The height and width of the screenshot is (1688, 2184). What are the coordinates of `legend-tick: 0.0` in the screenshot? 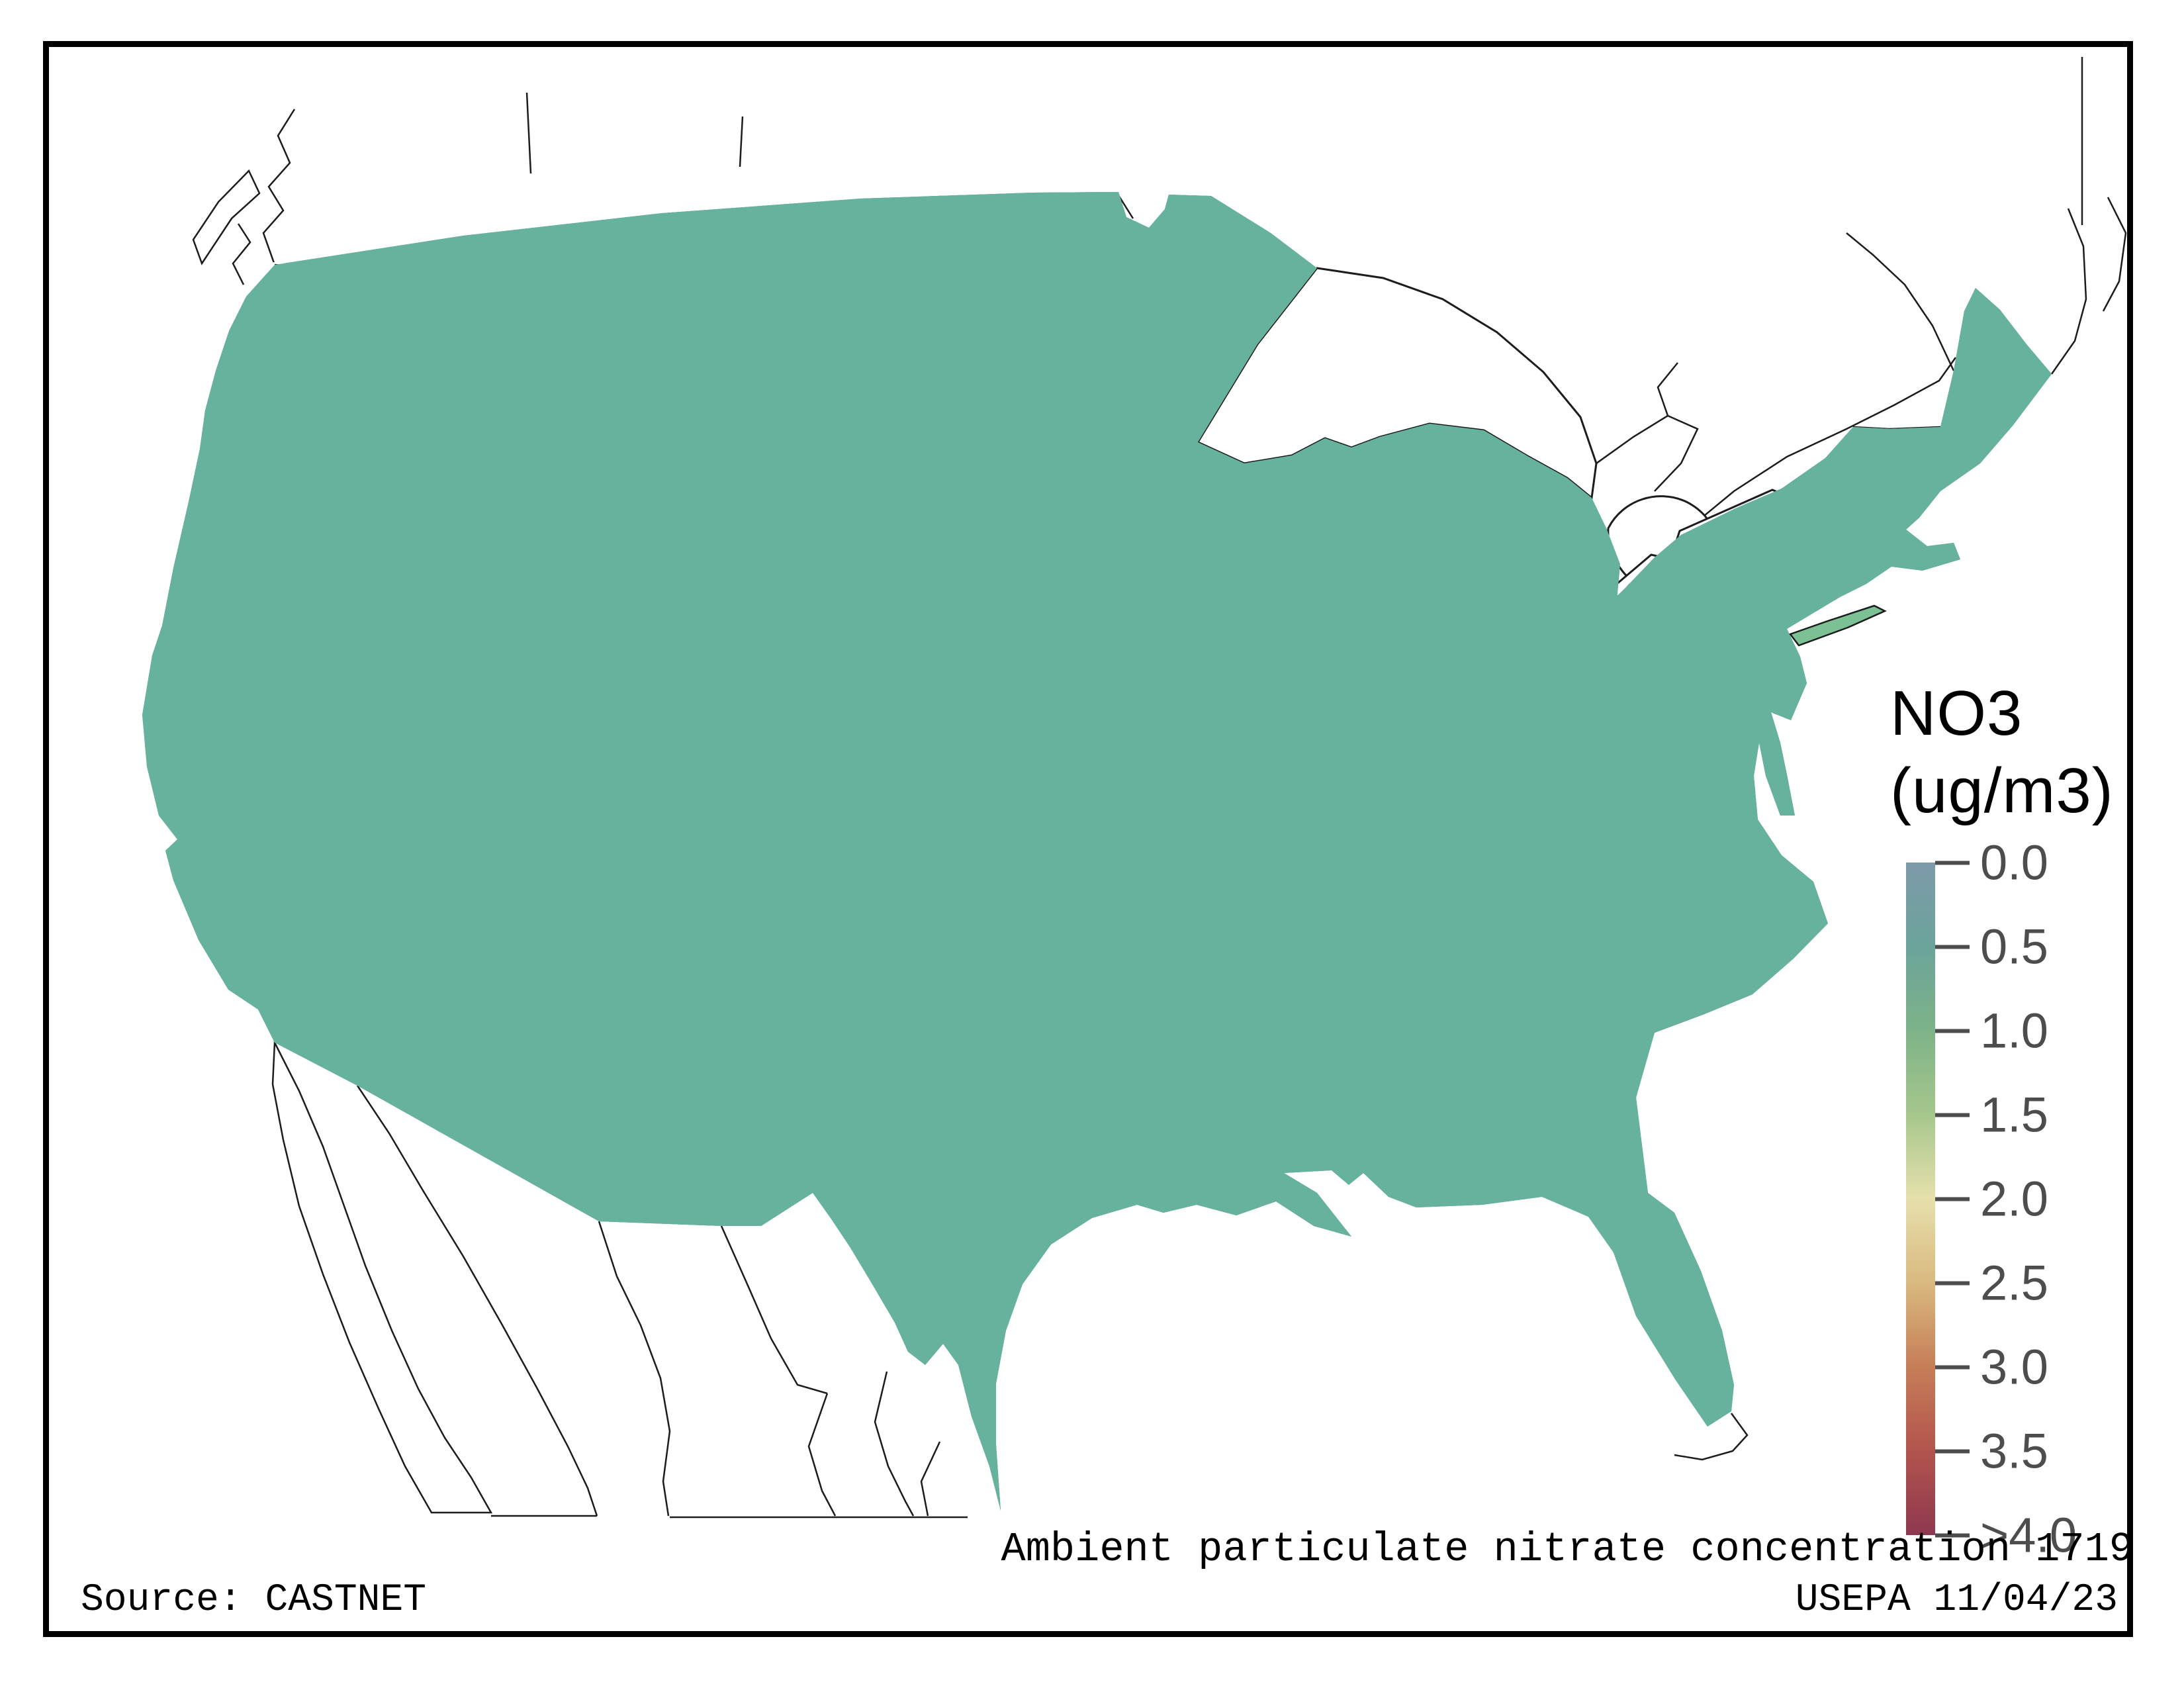 It's located at (1991, 863).